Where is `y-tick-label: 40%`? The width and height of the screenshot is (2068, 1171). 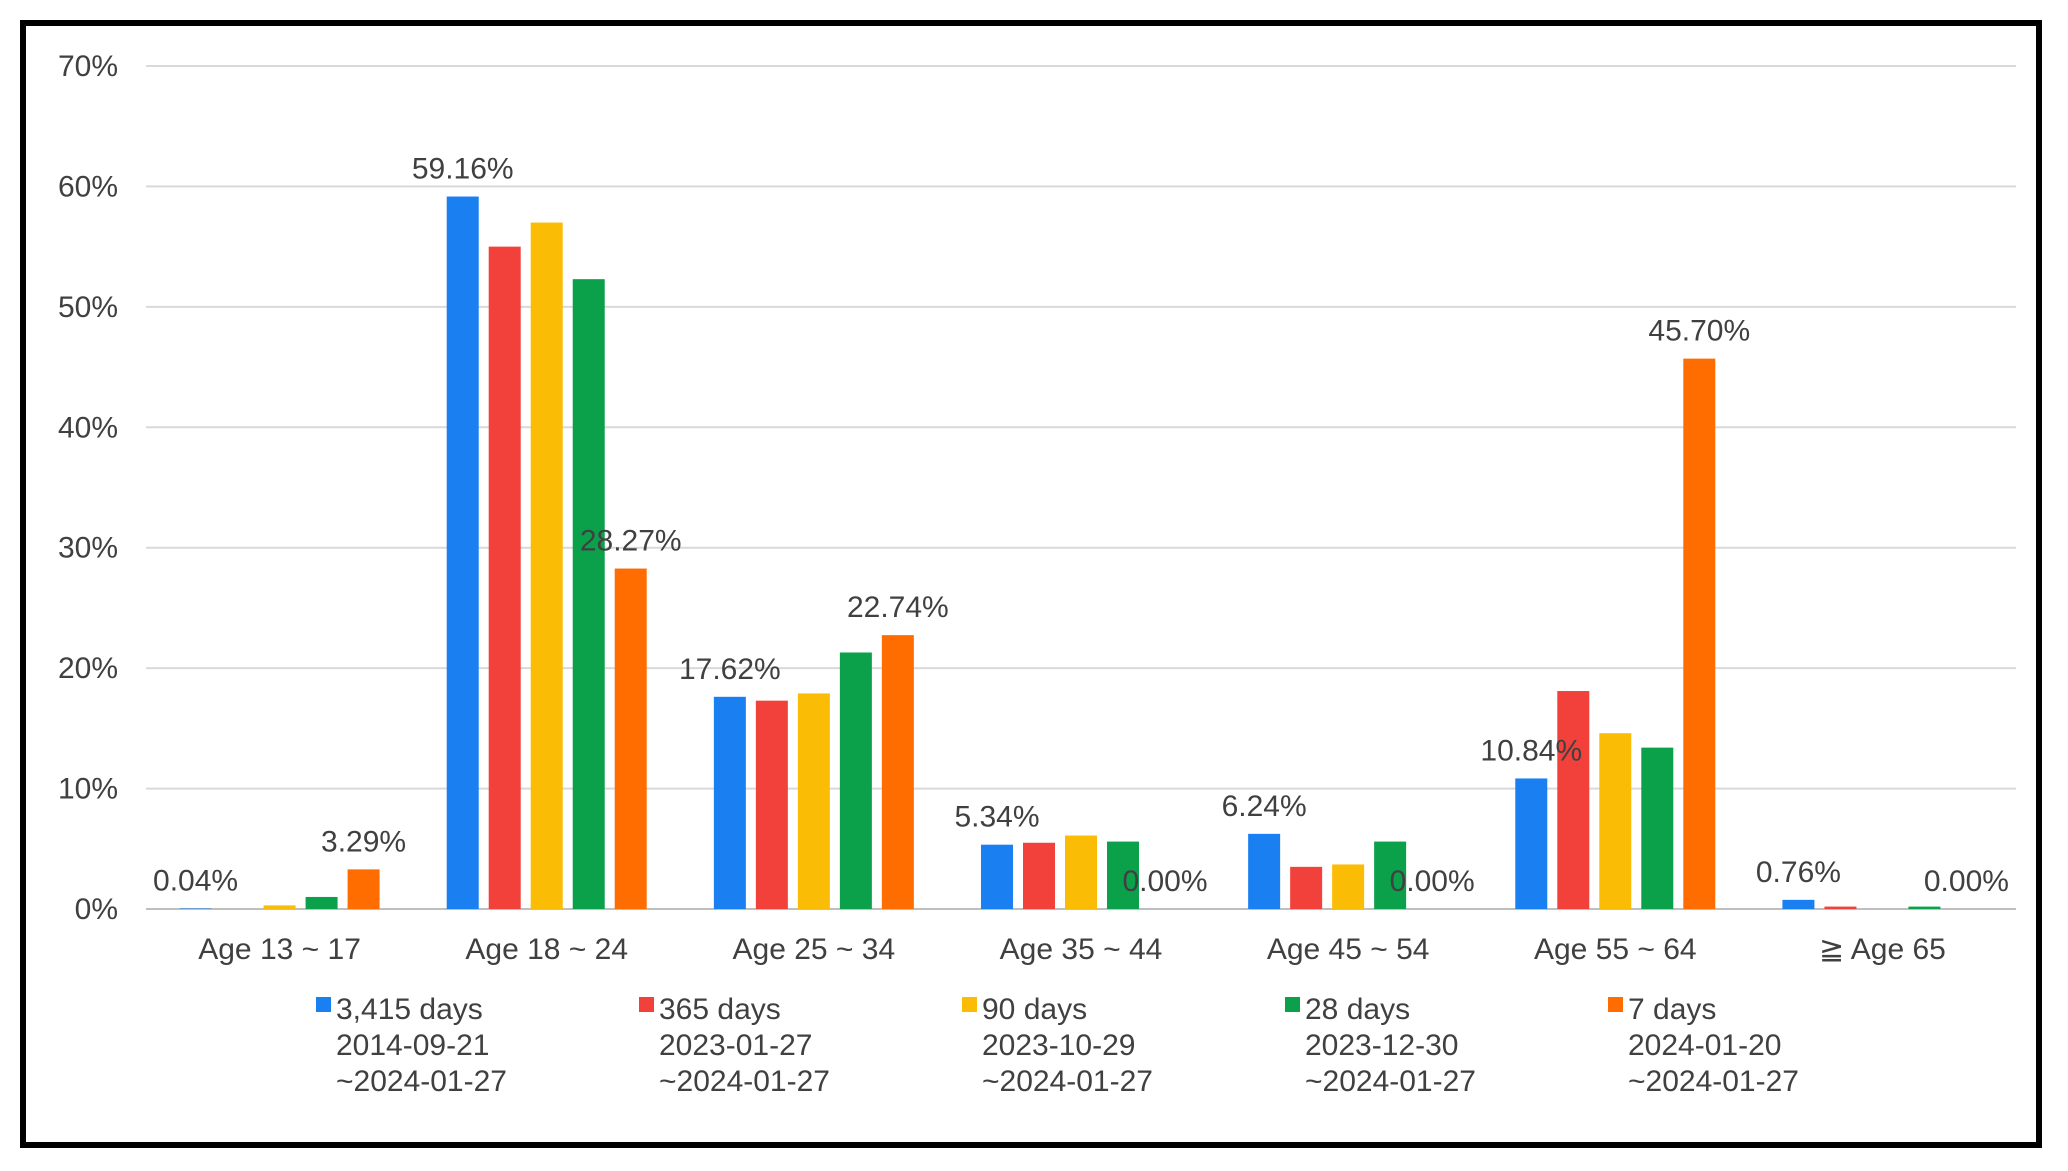 y-tick-label: 40% is located at coordinates (88, 427).